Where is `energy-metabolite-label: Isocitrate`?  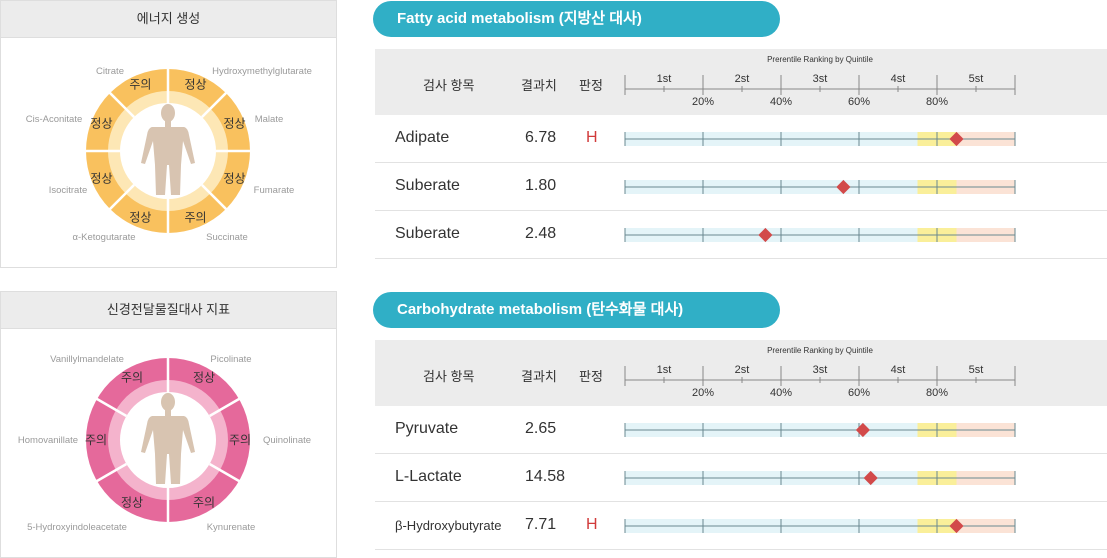
energy-metabolite-label: Isocitrate is located at coordinates (68, 190).